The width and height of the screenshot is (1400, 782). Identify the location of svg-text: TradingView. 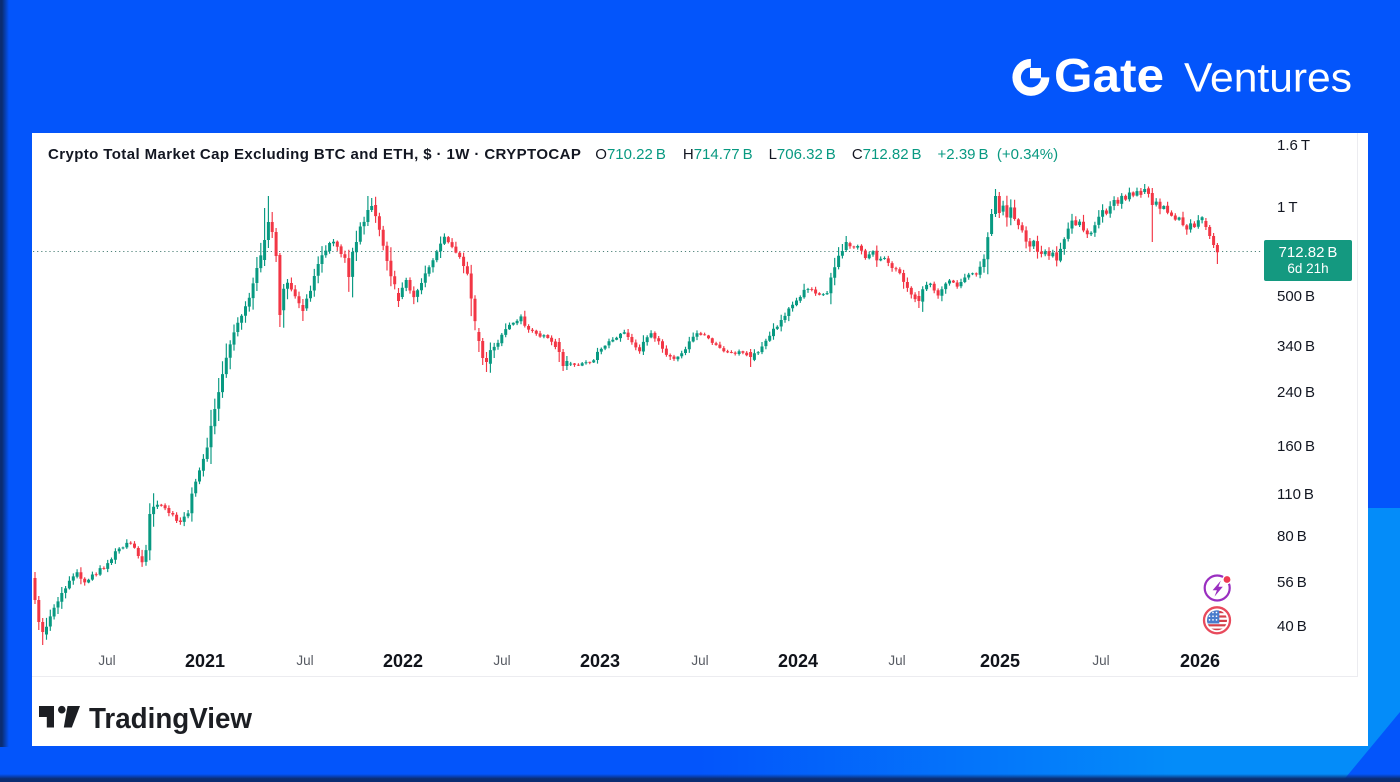
(170, 719).